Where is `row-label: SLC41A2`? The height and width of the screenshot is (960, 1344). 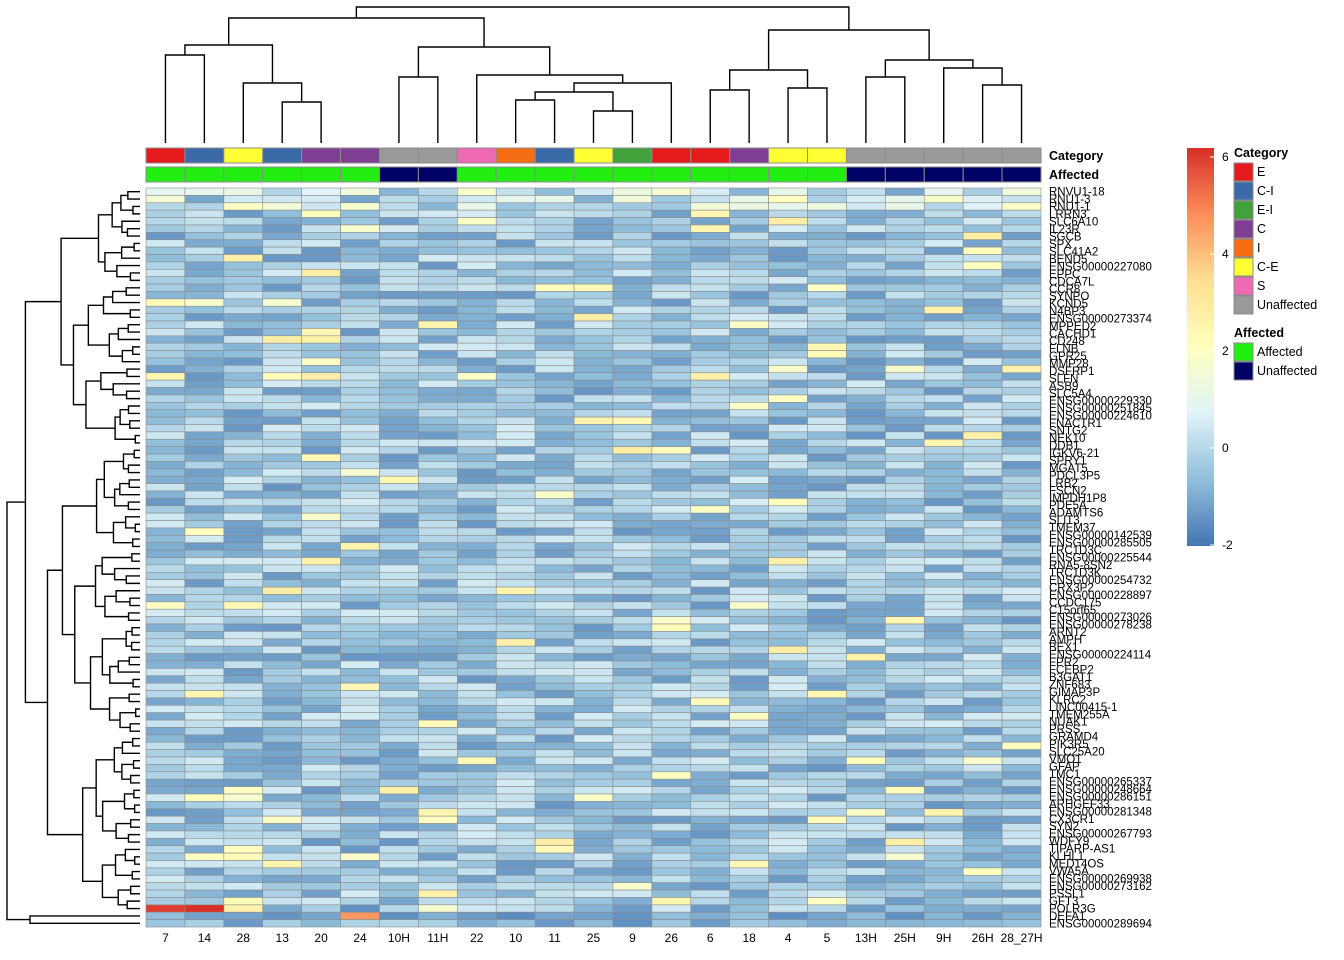
row-label: SLC41A2 is located at coordinates (1073, 252).